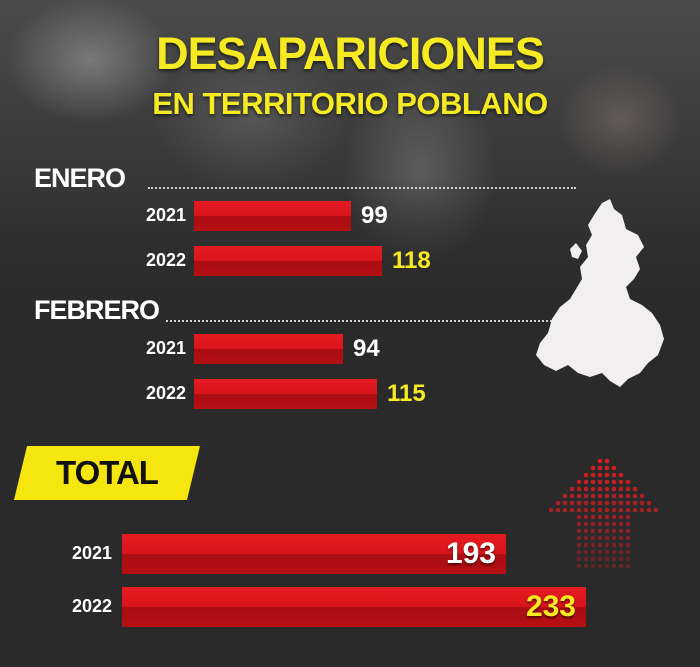  I want to click on value-label-febrero-2022: 115, so click(406, 394).